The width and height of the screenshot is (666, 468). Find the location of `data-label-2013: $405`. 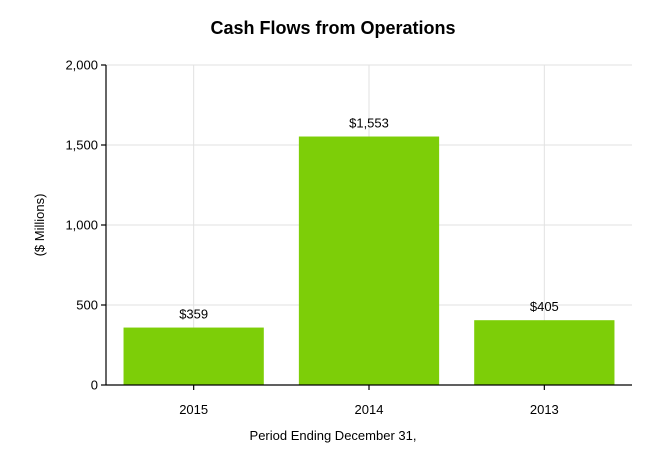

data-label-2013: $405 is located at coordinates (544, 306).